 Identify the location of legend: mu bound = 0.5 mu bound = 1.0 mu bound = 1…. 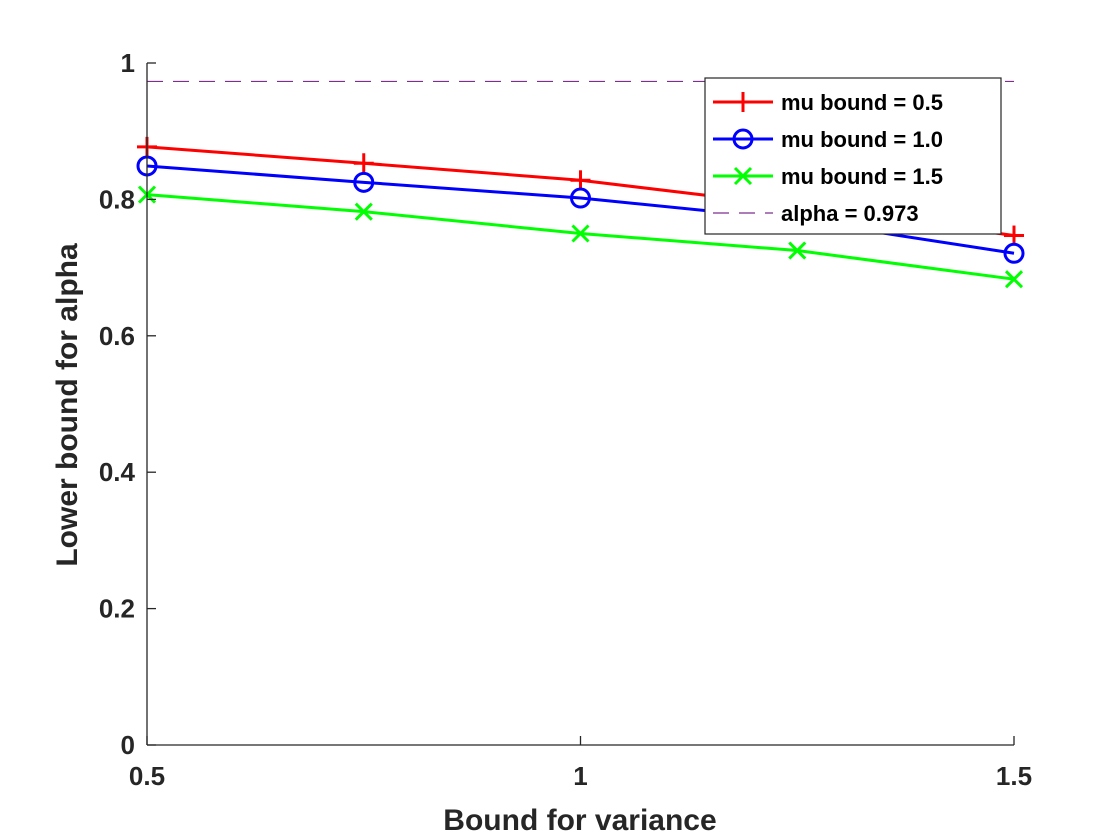
(853, 156).